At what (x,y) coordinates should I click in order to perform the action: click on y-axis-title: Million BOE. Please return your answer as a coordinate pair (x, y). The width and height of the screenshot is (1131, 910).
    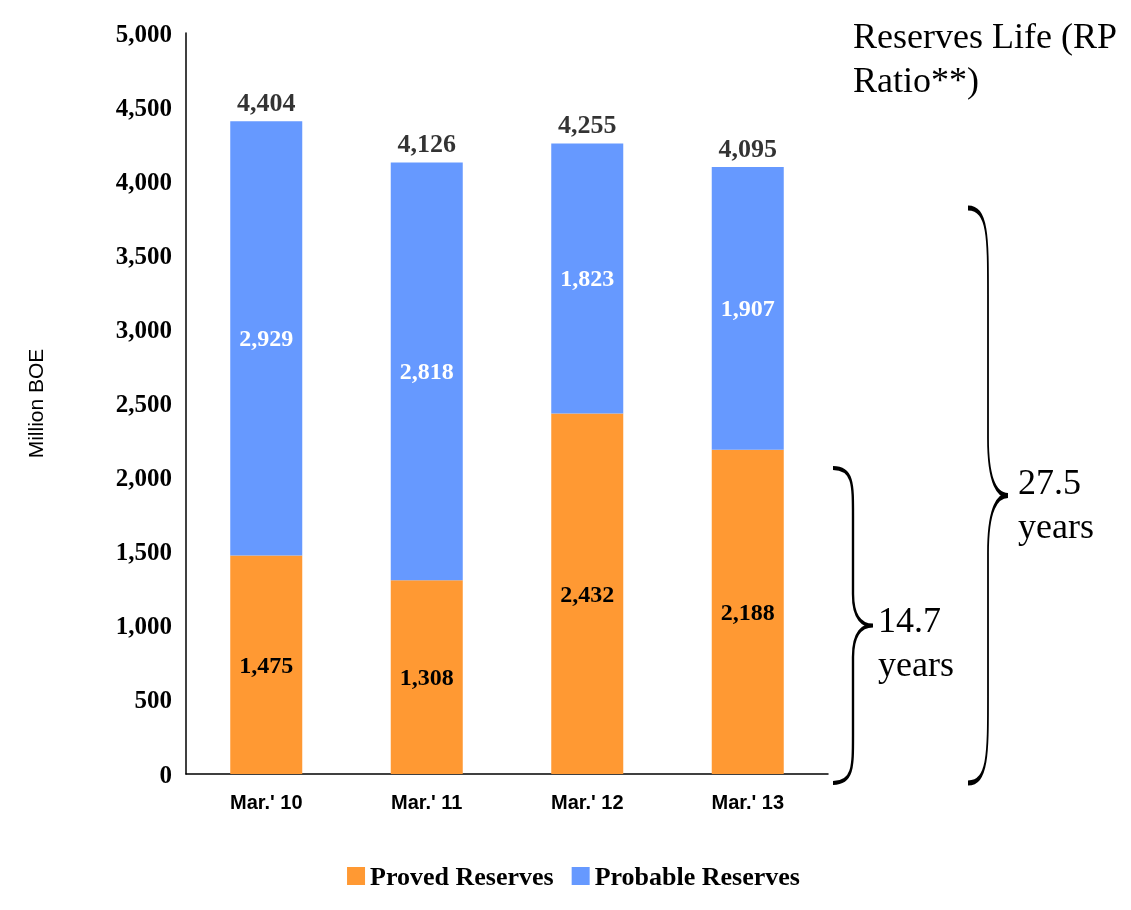
    Looking at the image, I should click on (35, 403).